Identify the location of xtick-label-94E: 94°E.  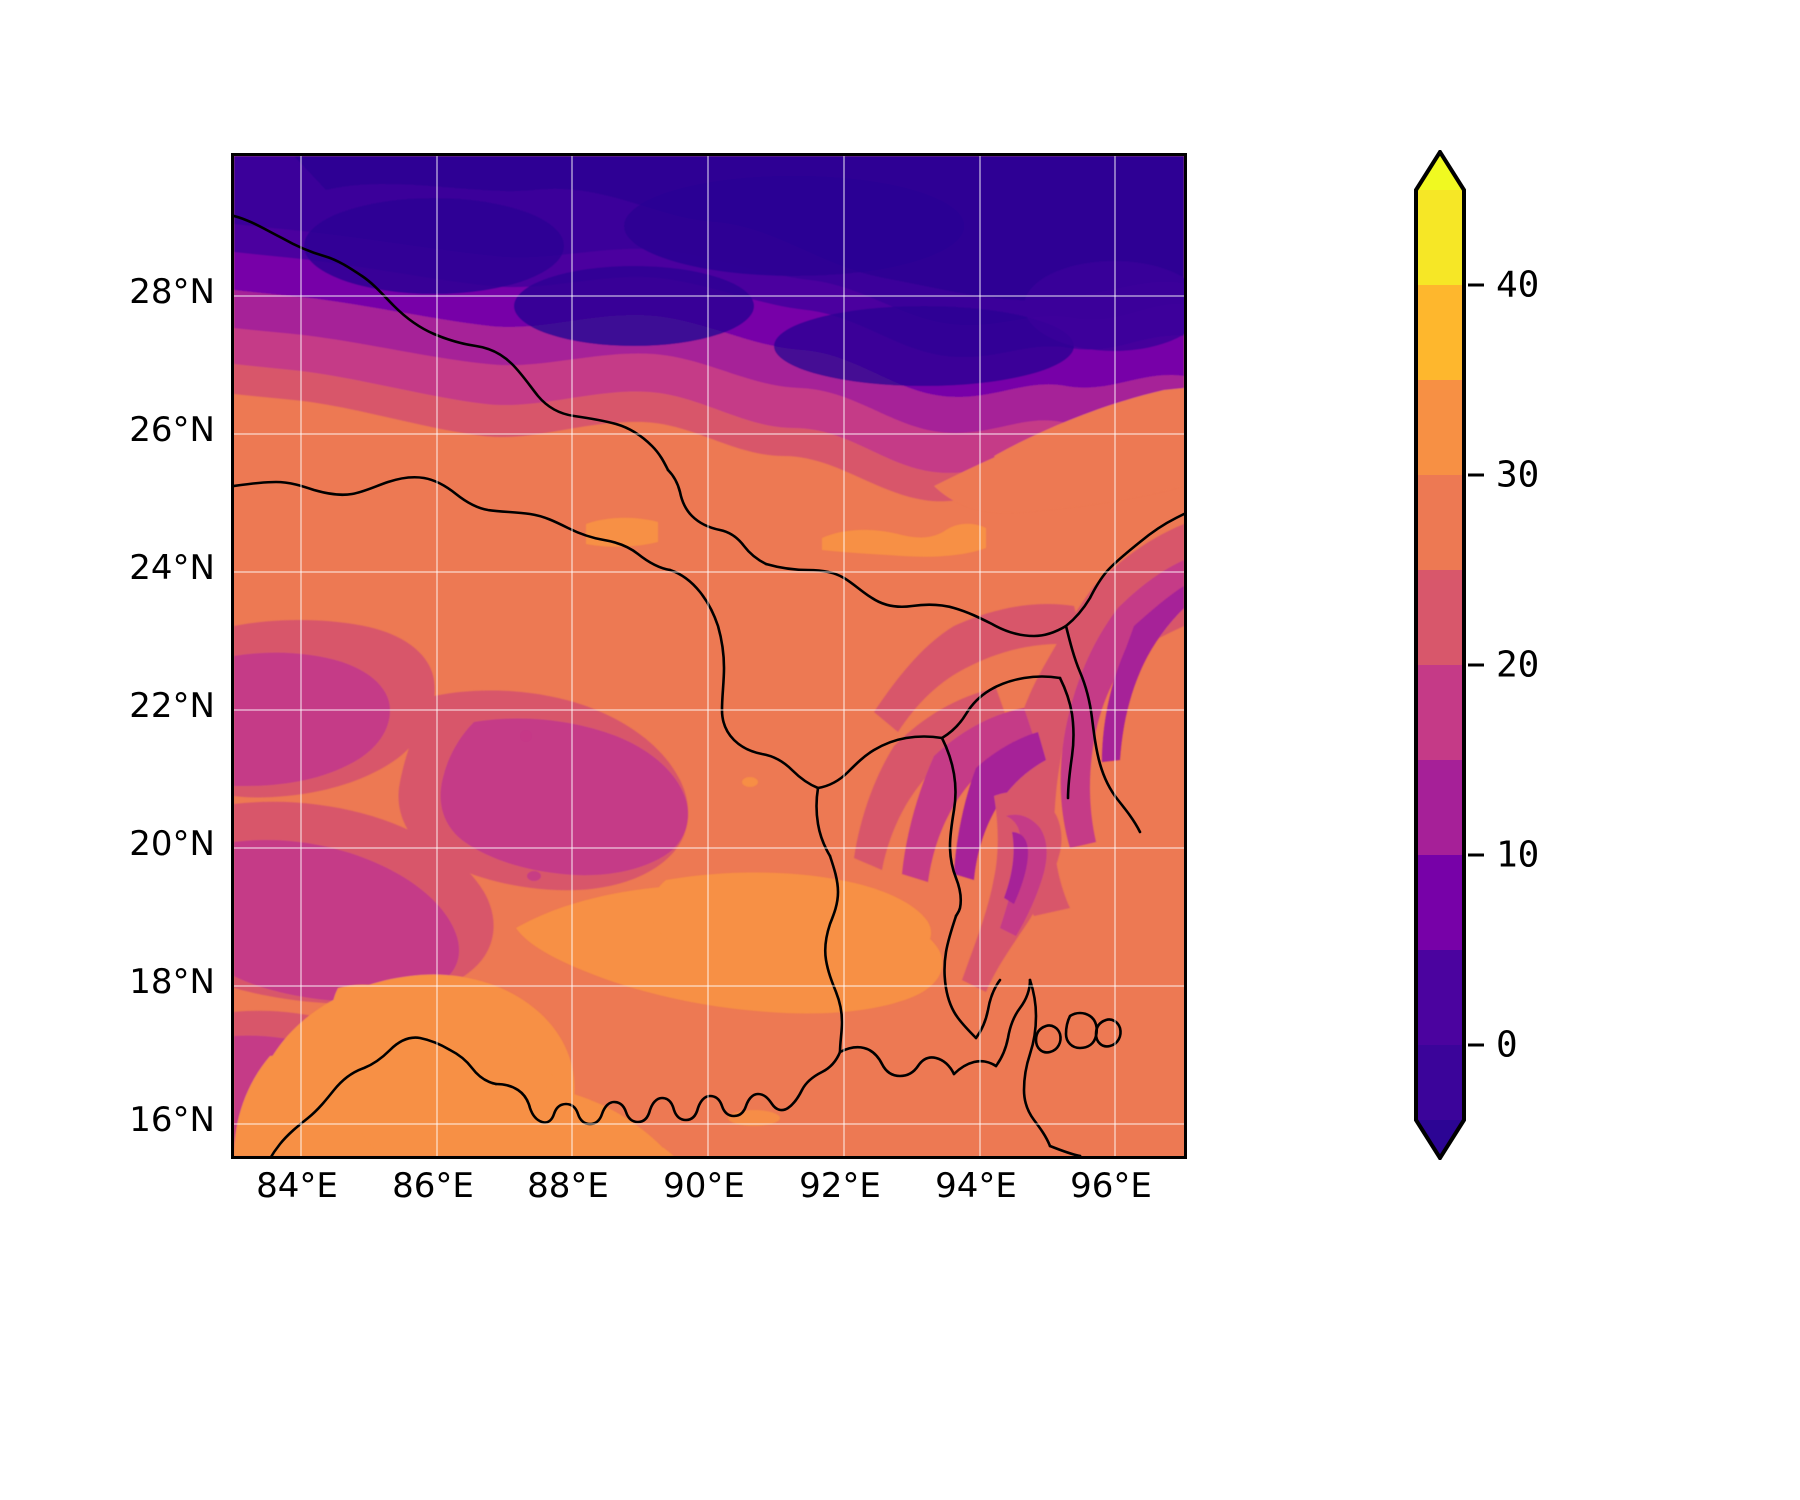
(976, 1186).